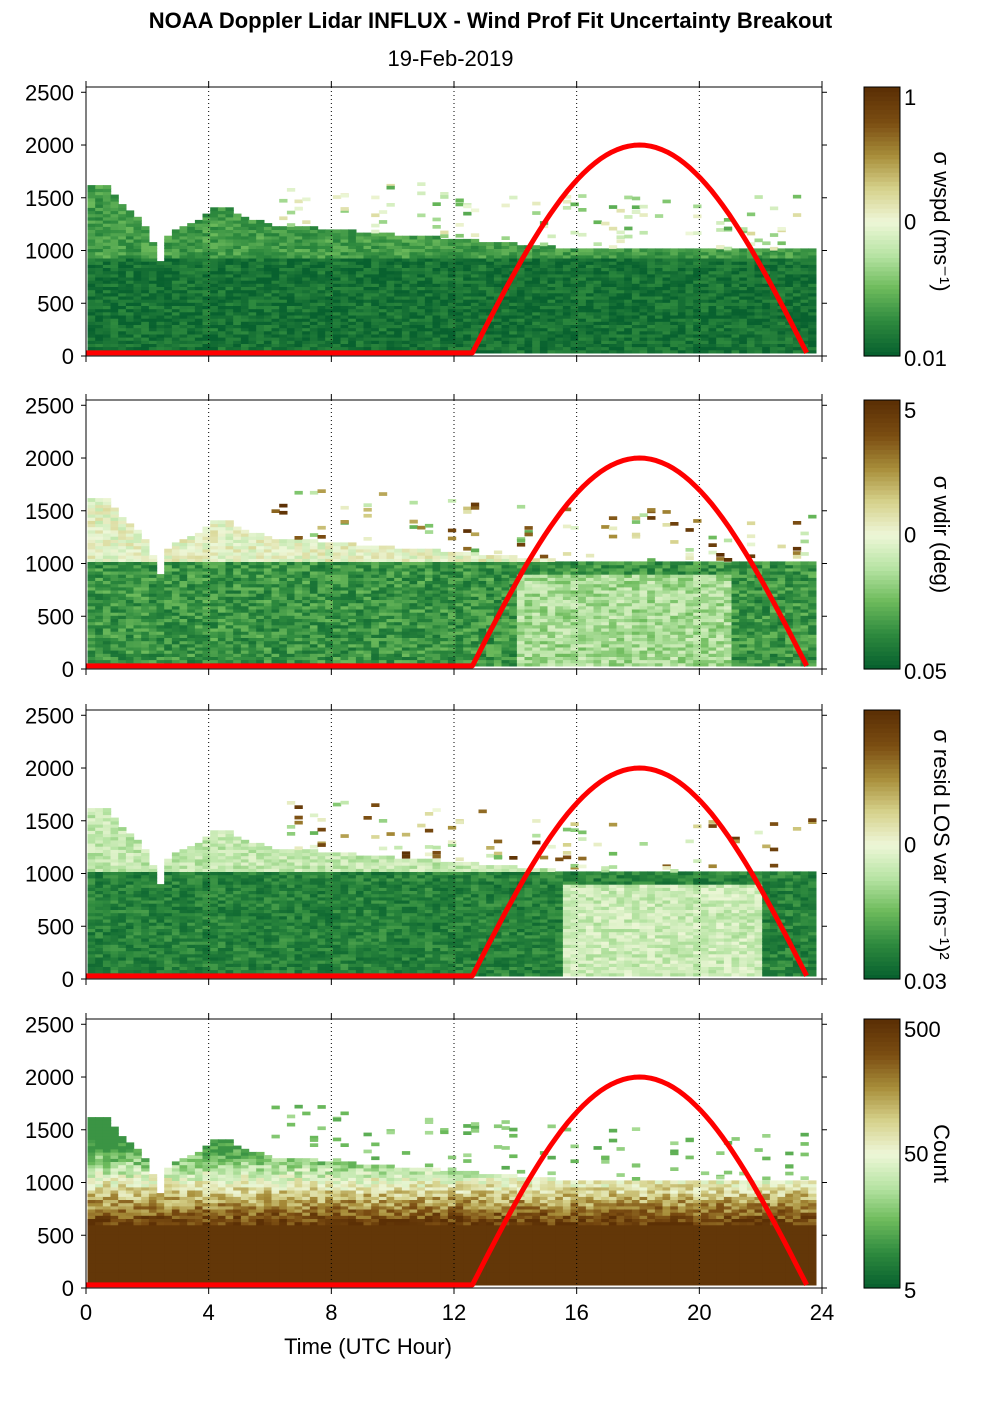  What do you see at coordinates (908, 228) in the screenshot?
I see `colorbar: 100.01σ wspd (ms⁻¹)` at bounding box center [908, 228].